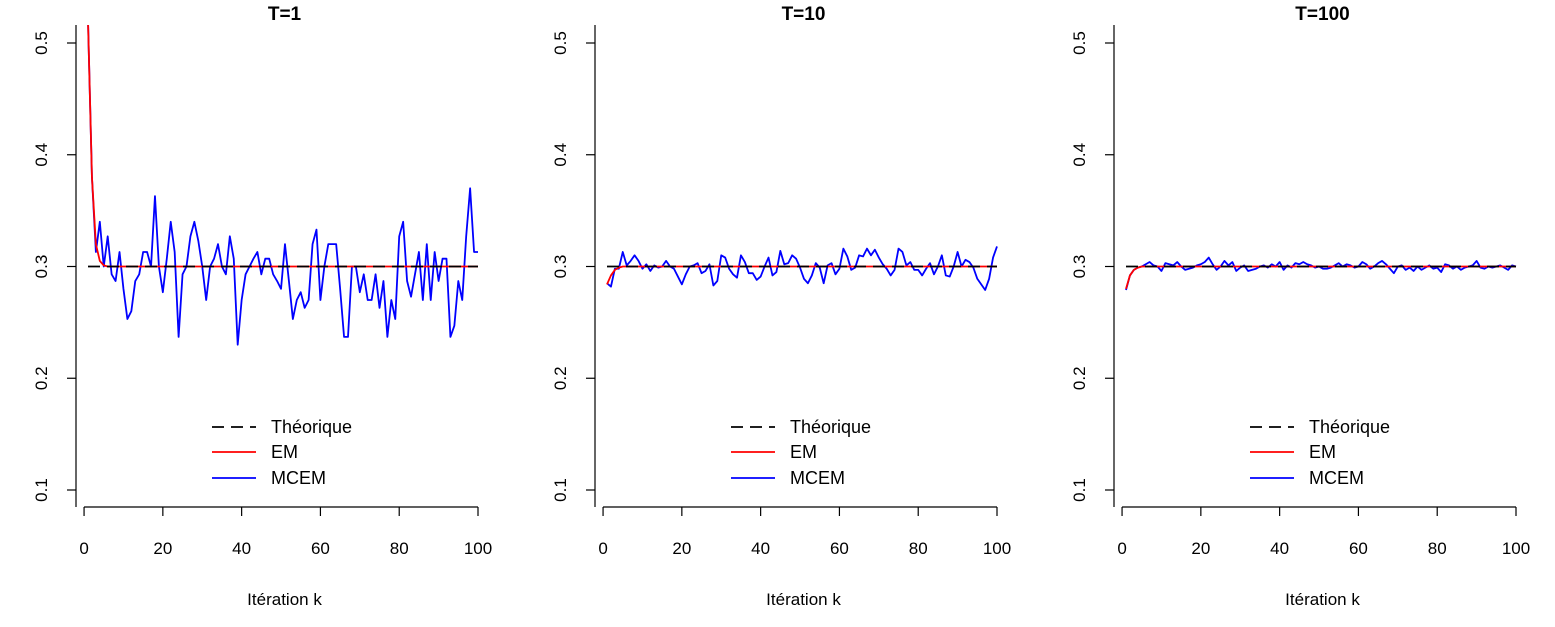 The image size is (1555, 627). What do you see at coordinates (1322, 14) in the screenshot?
I see `chart-title: T=100` at bounding box center [1322, 14].